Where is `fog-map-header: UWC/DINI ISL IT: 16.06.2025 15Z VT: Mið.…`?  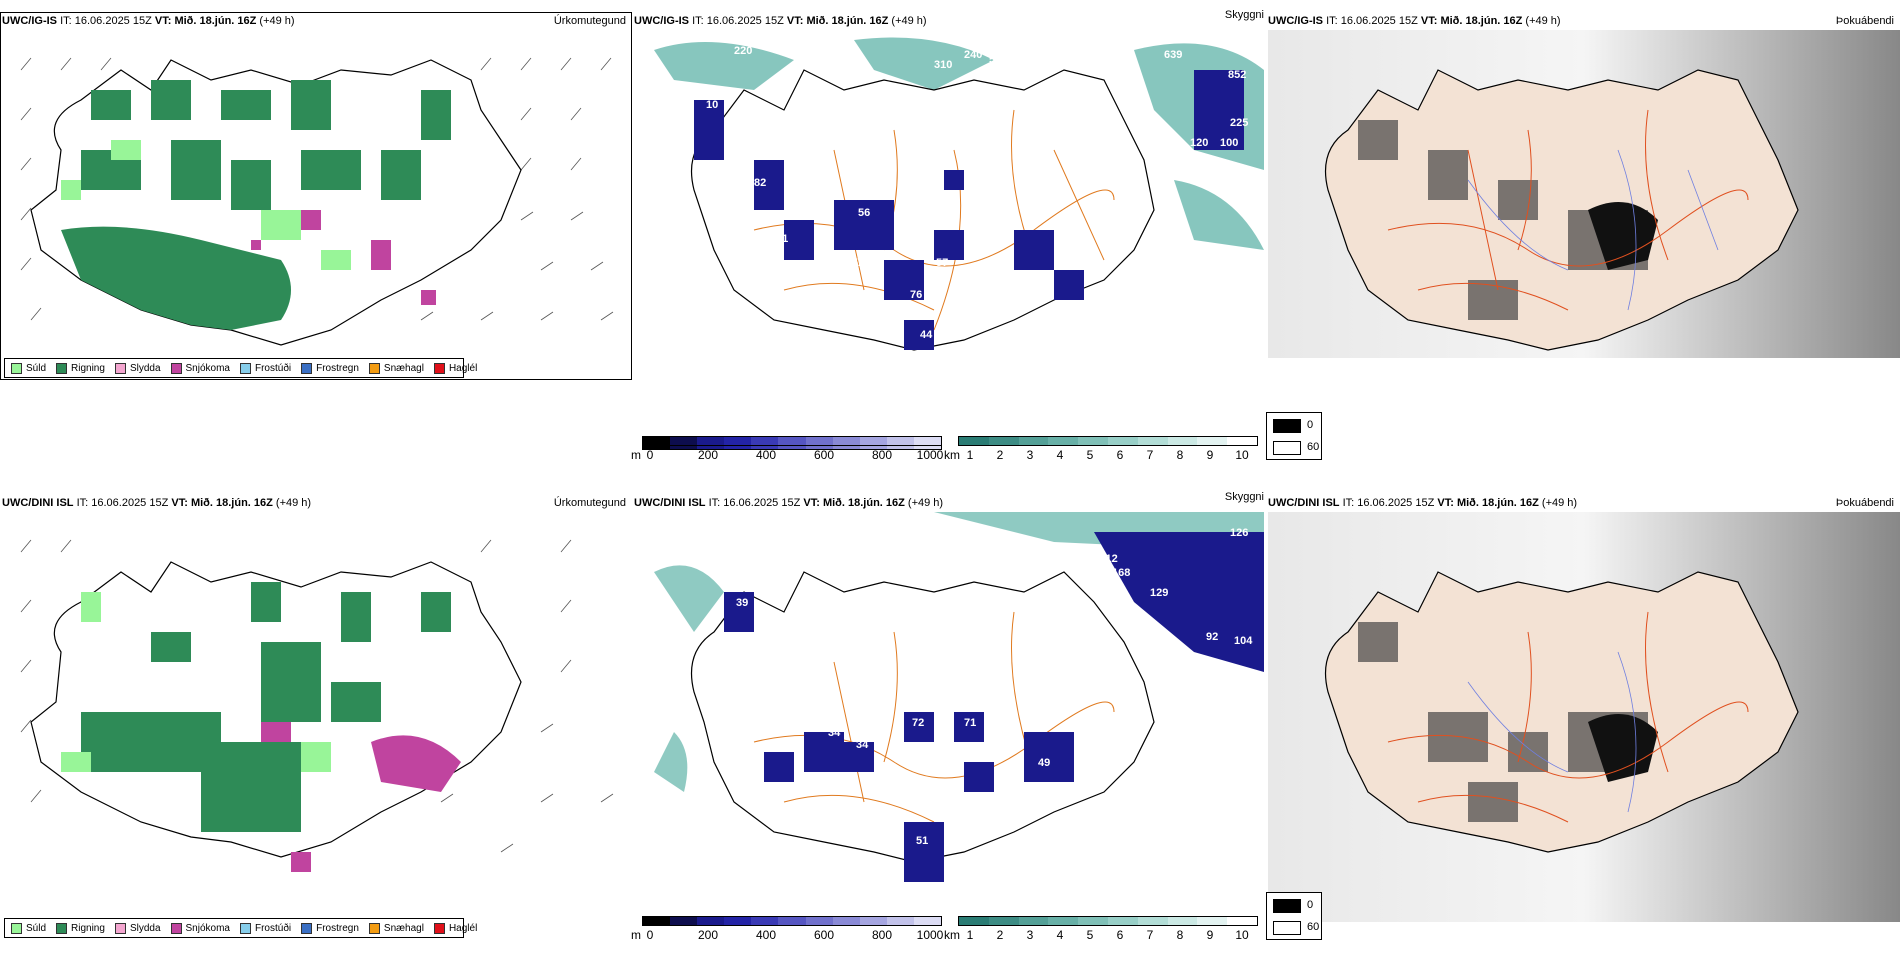 fog-map-header: UWC/DINI ISL IT: 16.06.2025 15Z VT: Mið.… is located at coordinates (1583, 503).